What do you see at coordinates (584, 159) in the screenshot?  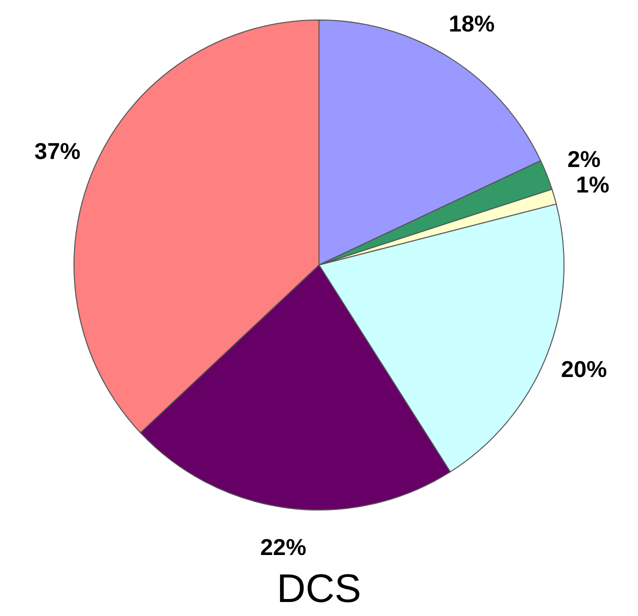 I see `data-label: 2%` at bounding box center [584, 159].